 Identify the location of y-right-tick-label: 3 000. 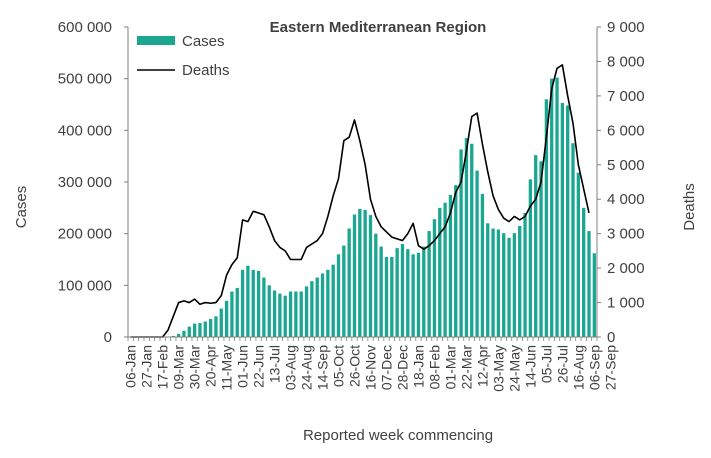
(626, 234).